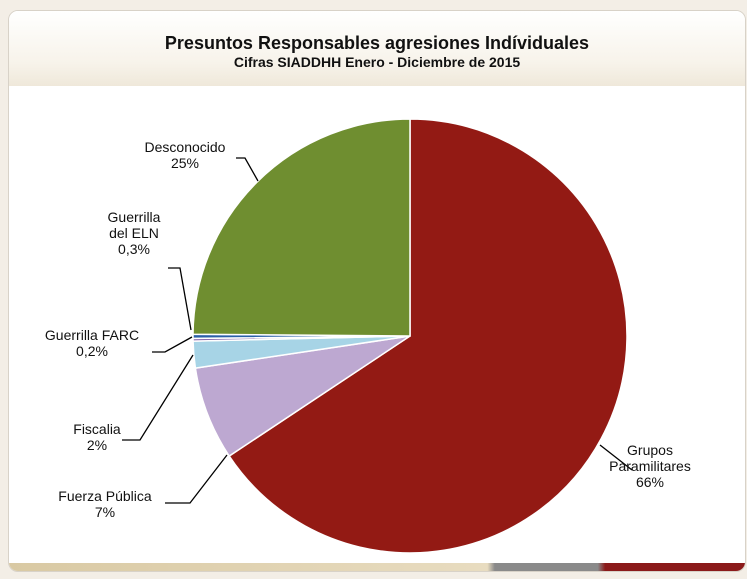 The width and height of the screenshot is (747, 579). I want to click on slice-name: Paramilitares, so click(650, 466).